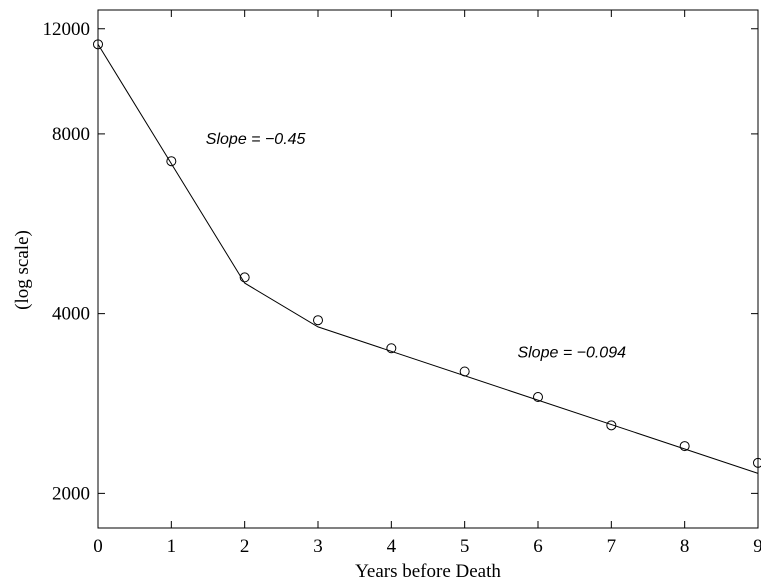 The height and width of the screenshot is (580, 761). I want to click on x-tick-label: 9, so click(757, 546).